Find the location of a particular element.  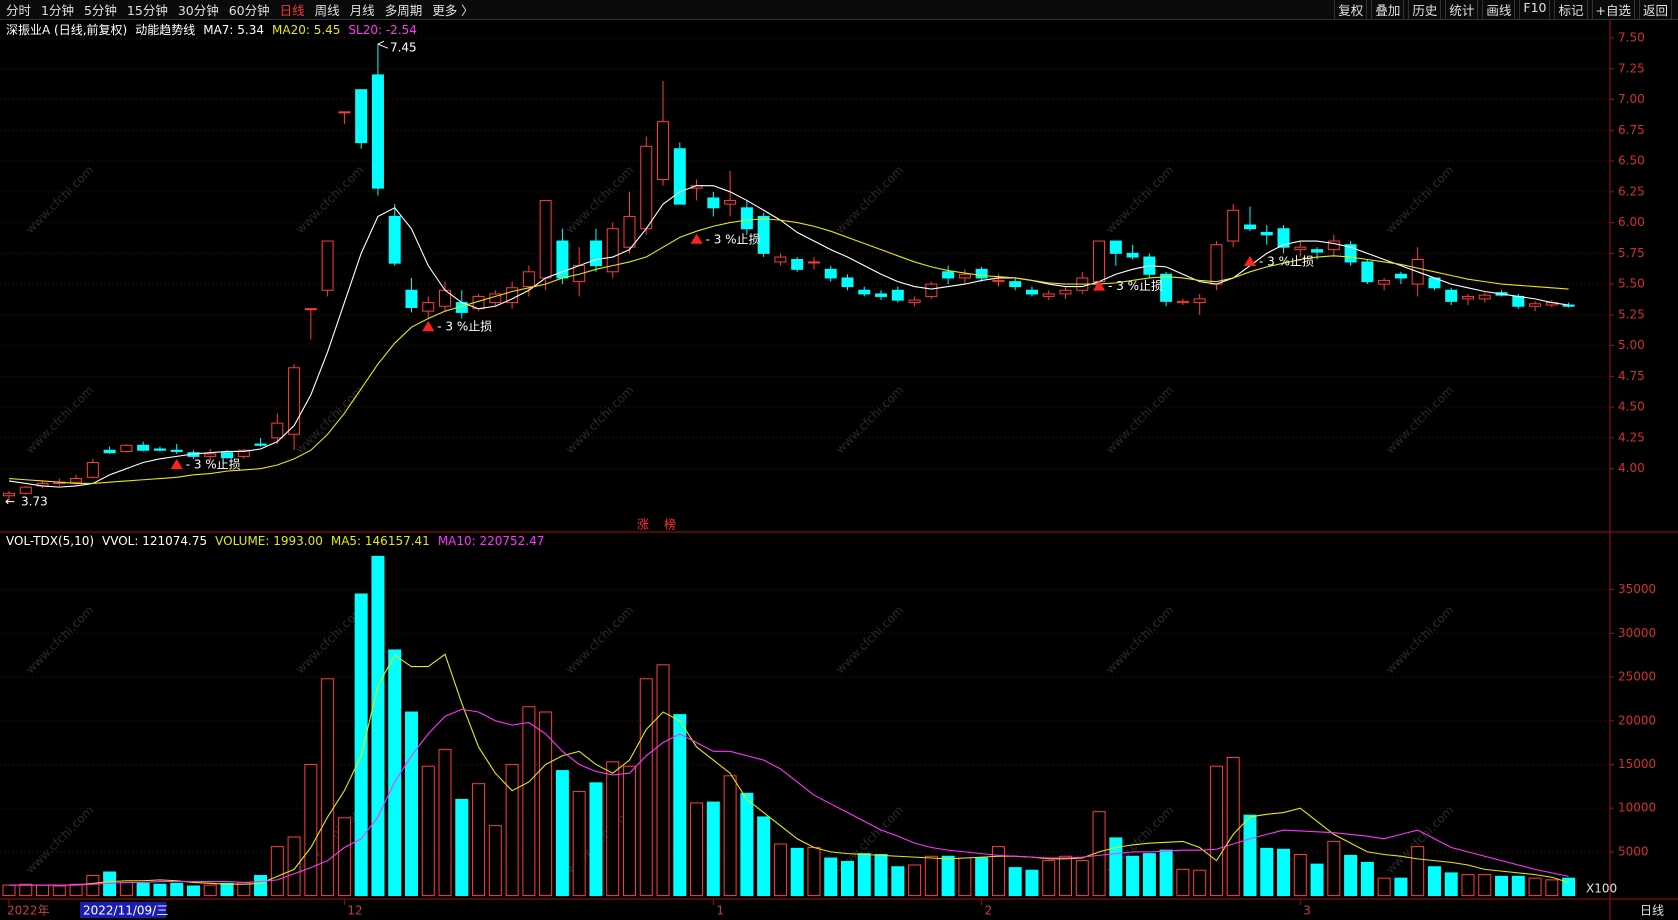

y-tick-label: 5.50 is located at coordinates (1631, 284).